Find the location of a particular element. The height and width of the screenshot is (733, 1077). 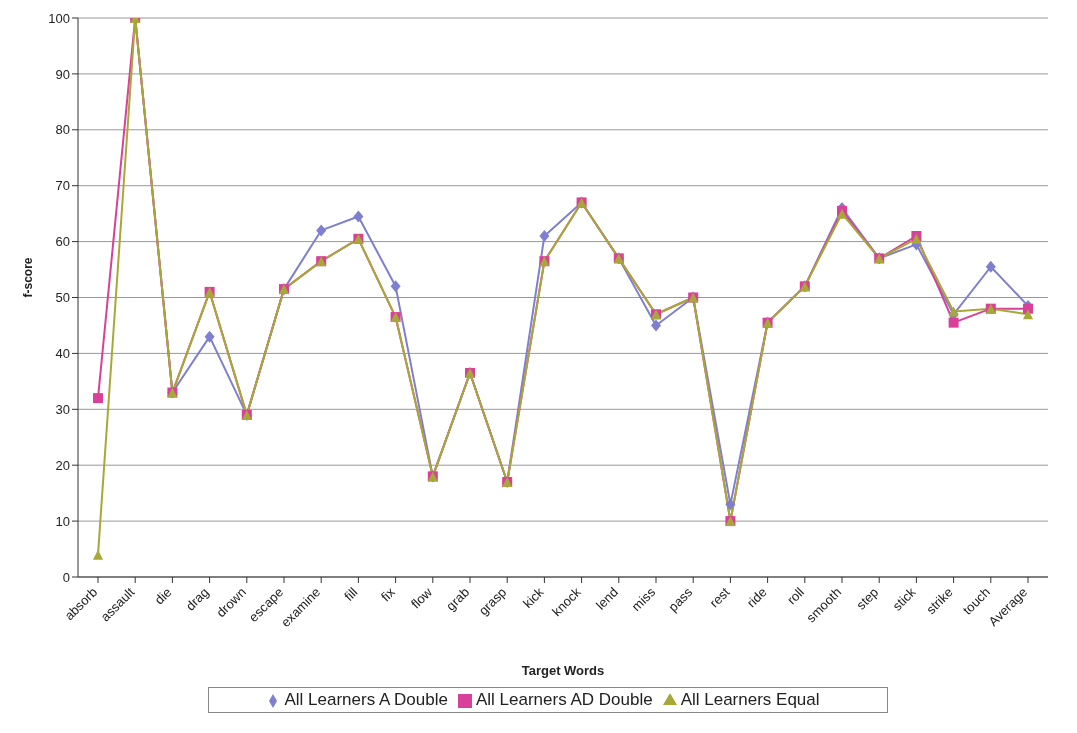

y-tick-label: 20 is located at coordinates (62, 465).